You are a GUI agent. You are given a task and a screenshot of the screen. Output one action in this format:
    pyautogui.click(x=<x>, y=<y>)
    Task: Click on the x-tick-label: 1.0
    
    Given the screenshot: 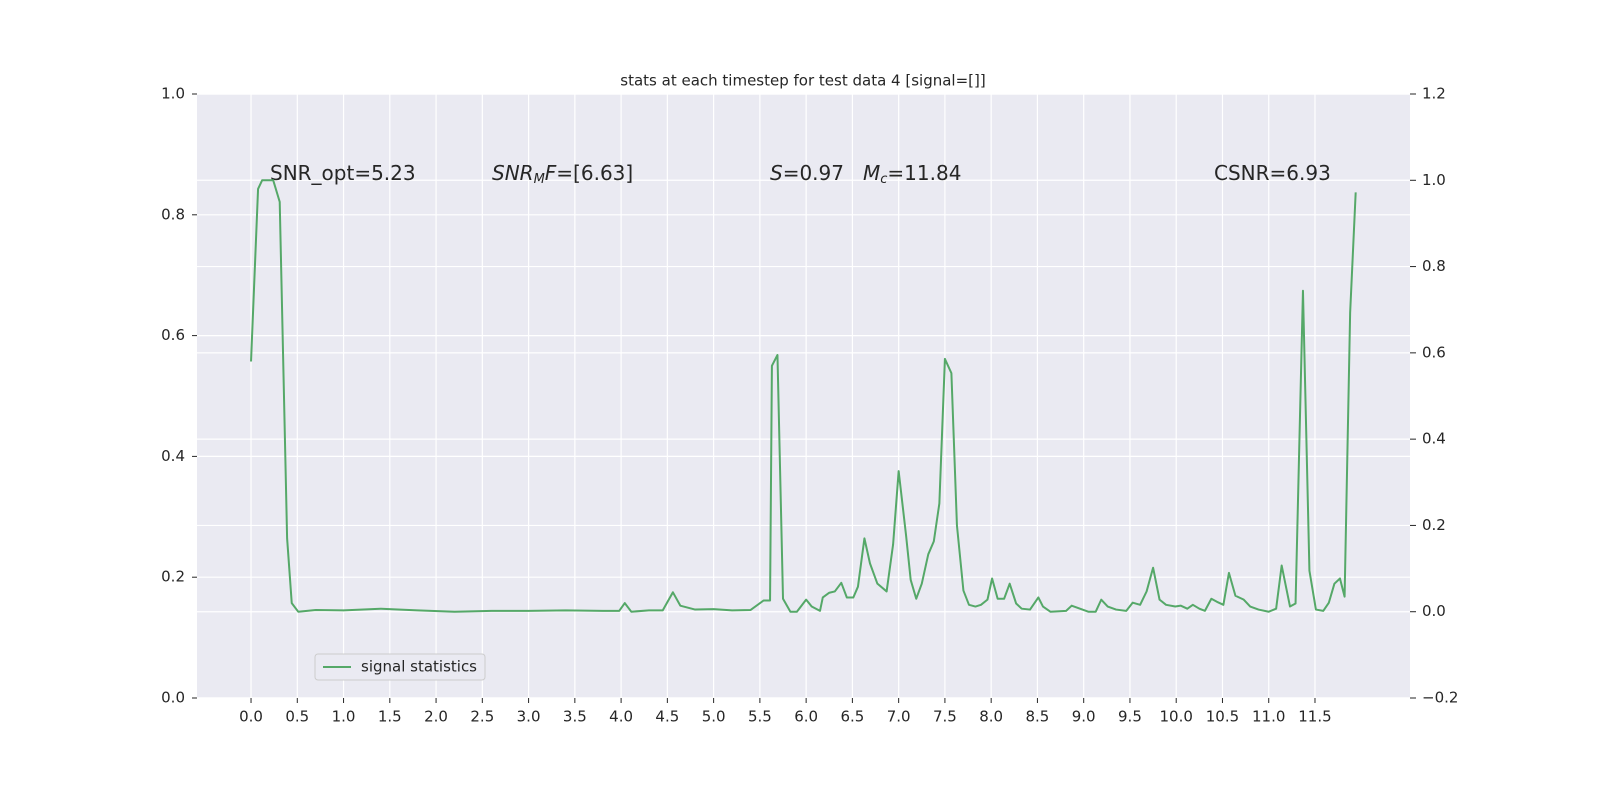 What is the action you would take?
    pyautogui.click(x=344, y=717)
    